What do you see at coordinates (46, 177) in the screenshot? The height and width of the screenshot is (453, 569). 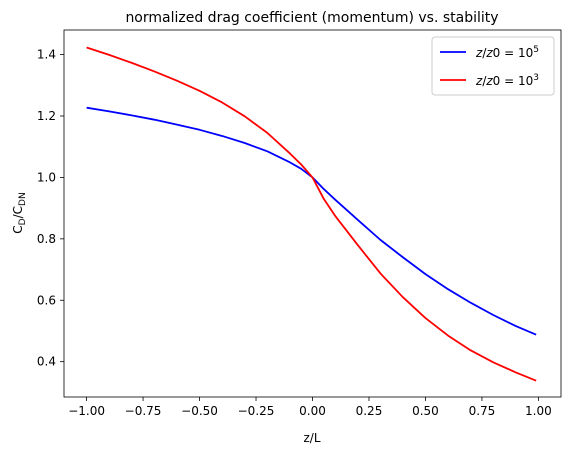 I see `y-tick-label: 1.0` at bounding box center [46, 177].